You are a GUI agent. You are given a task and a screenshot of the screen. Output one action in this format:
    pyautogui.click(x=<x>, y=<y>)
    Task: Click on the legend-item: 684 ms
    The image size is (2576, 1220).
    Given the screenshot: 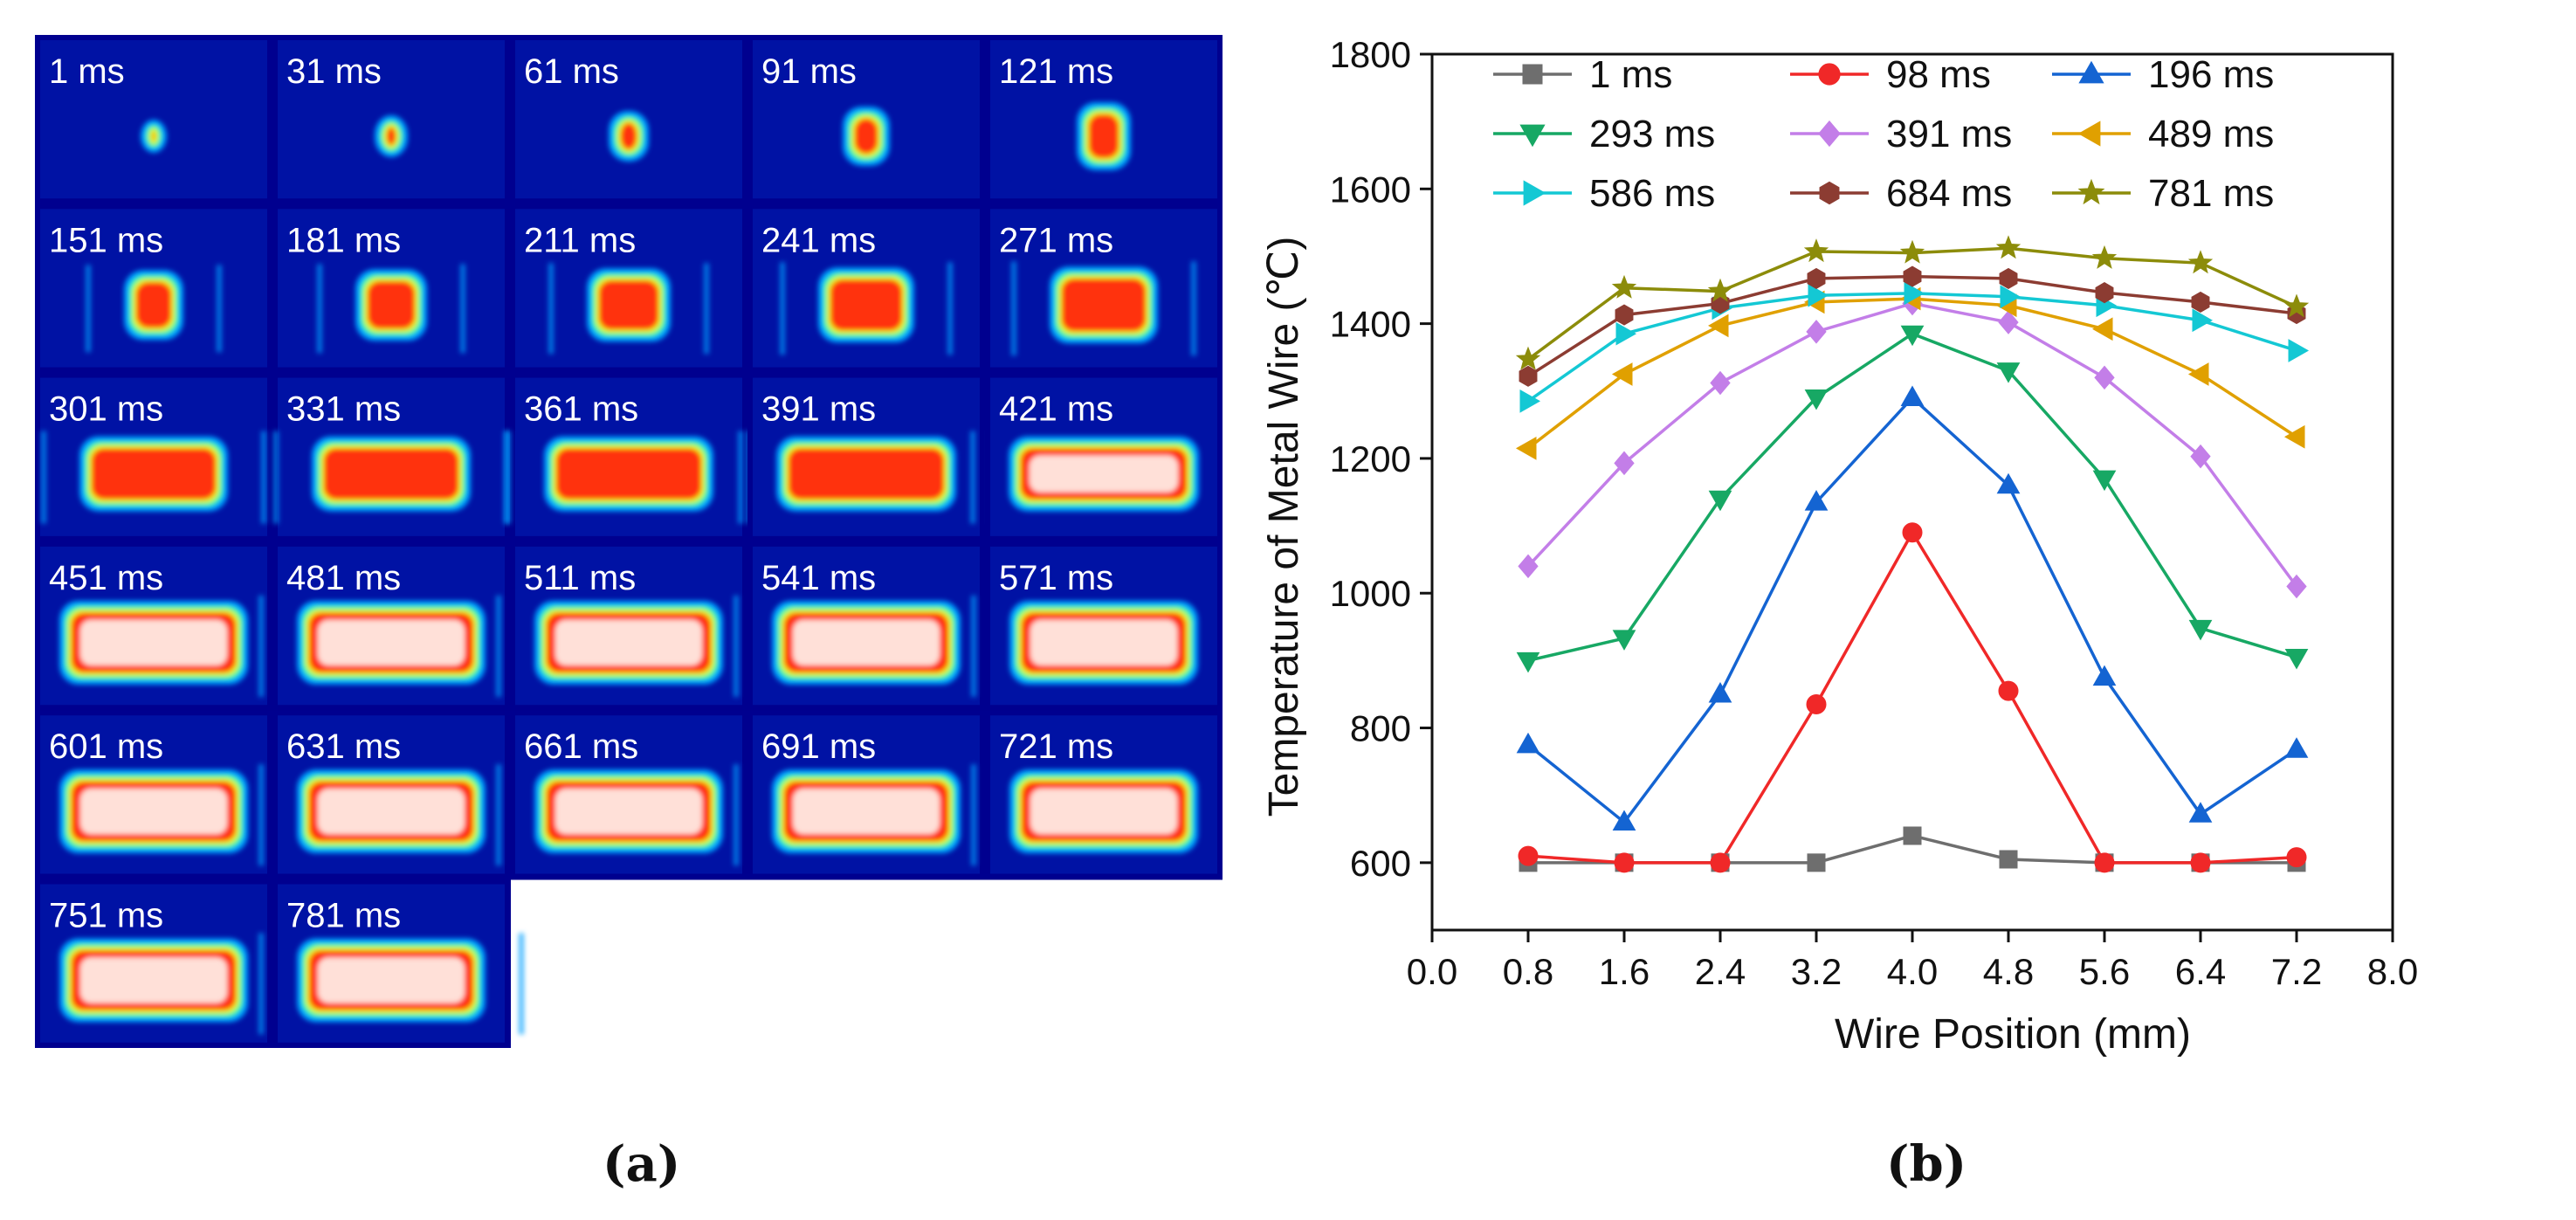 What is the action you would take?
    pyautogui.click(x=1901, y=193)
    